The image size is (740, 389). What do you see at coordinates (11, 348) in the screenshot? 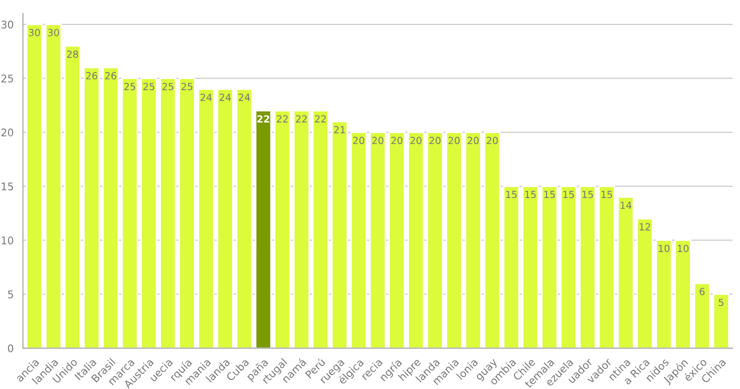
I see `y-tick-label: 0` at bounding box center [11, 348].